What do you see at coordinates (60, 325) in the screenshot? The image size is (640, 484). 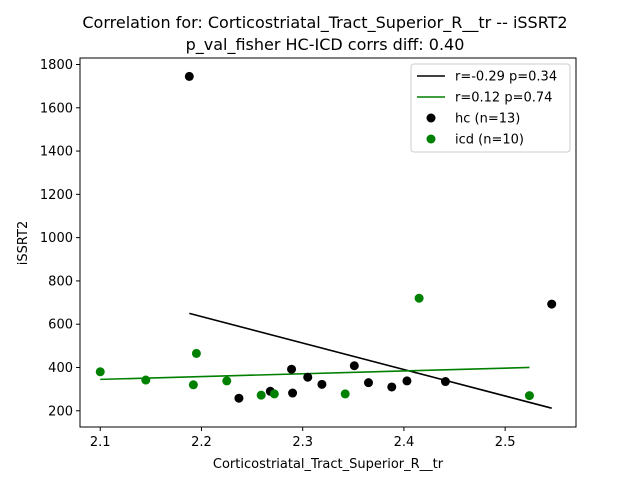 I see `y-tick-label: 600` at bounding box center [60, 325].